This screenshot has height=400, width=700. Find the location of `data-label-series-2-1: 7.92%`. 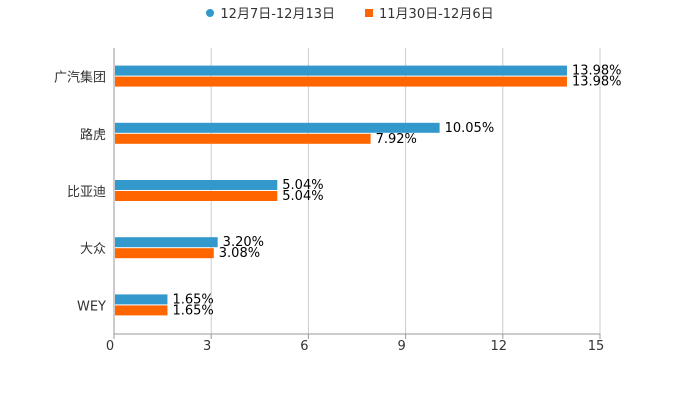

data-label-series-2-1: 7.92% is located at coordinates (396, 139).